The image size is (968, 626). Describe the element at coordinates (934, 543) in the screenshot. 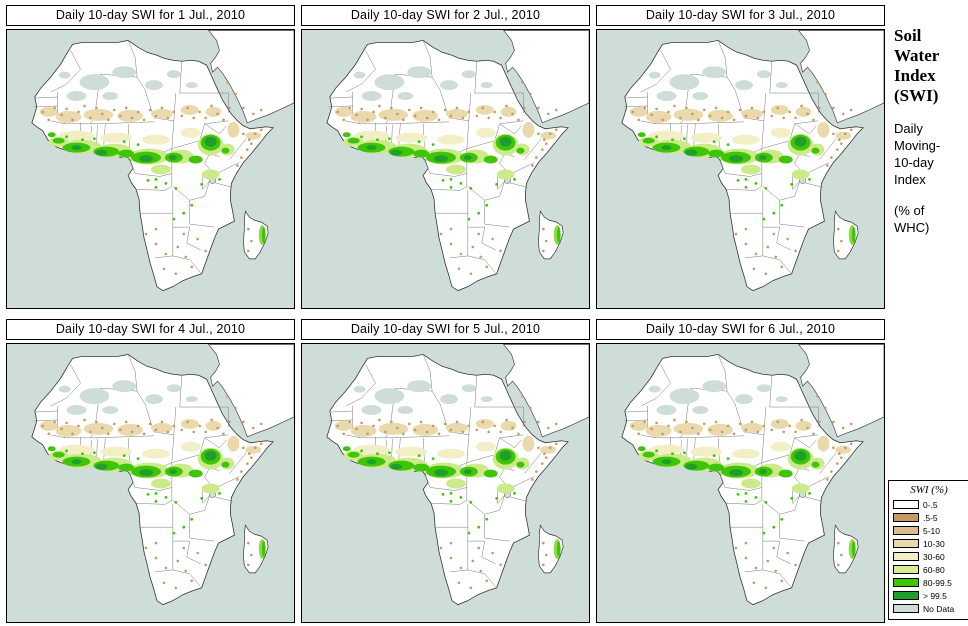

I see `legend-label: 10-30` at that location.